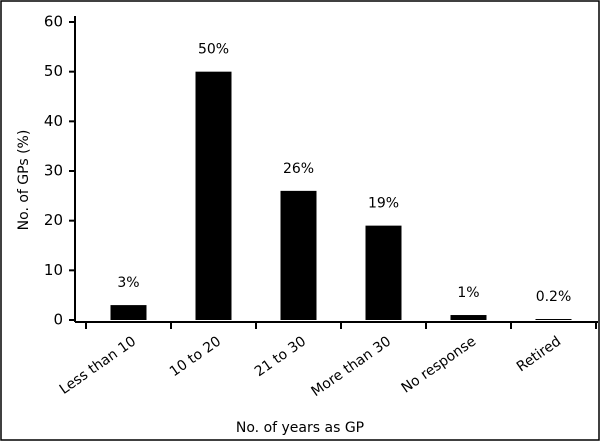  What do you see at coordinates (53, 71) in the screenshot?
I see `y-tick-label: 50` at bounding box center [53, 71].